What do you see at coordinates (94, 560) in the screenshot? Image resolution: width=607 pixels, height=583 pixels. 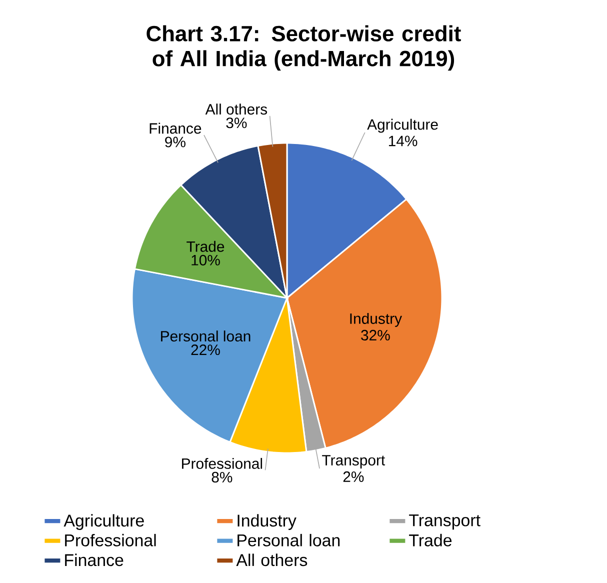 I see `legend-label: Finance` at bounding box center [94, 560].